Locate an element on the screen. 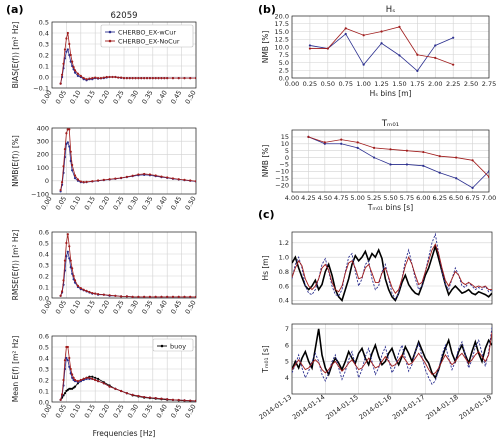 The height and width of the screenshot is (448, 500). y-tick-label: 6 is located at coordinates (287, 345).